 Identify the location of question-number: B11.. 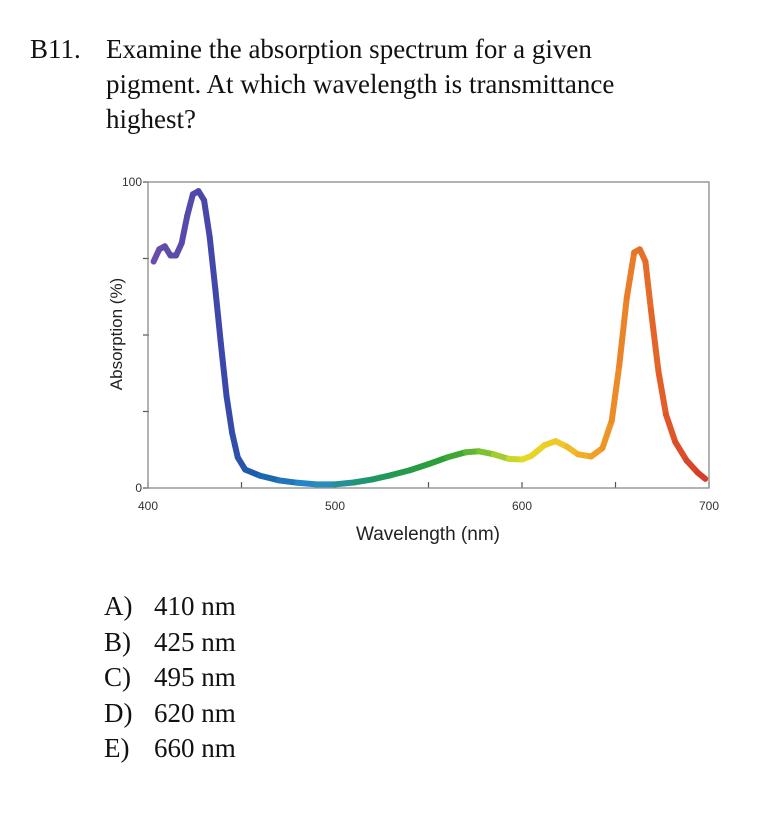
(55, 49).